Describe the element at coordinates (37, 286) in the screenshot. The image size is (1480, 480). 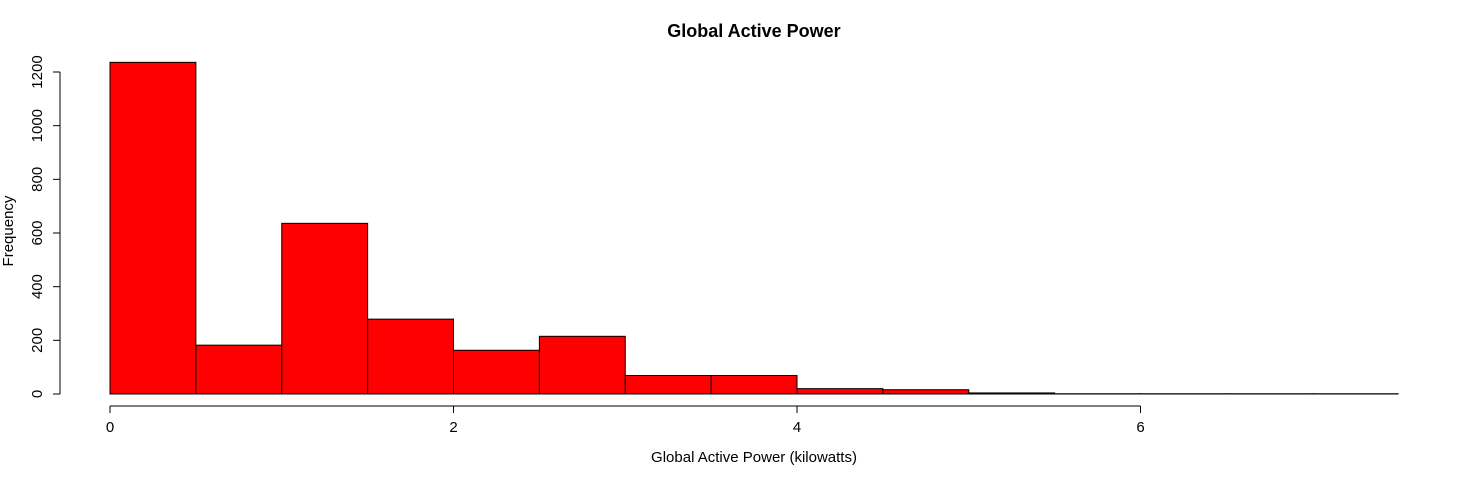
I see `y-tick-label: 400` at that location.